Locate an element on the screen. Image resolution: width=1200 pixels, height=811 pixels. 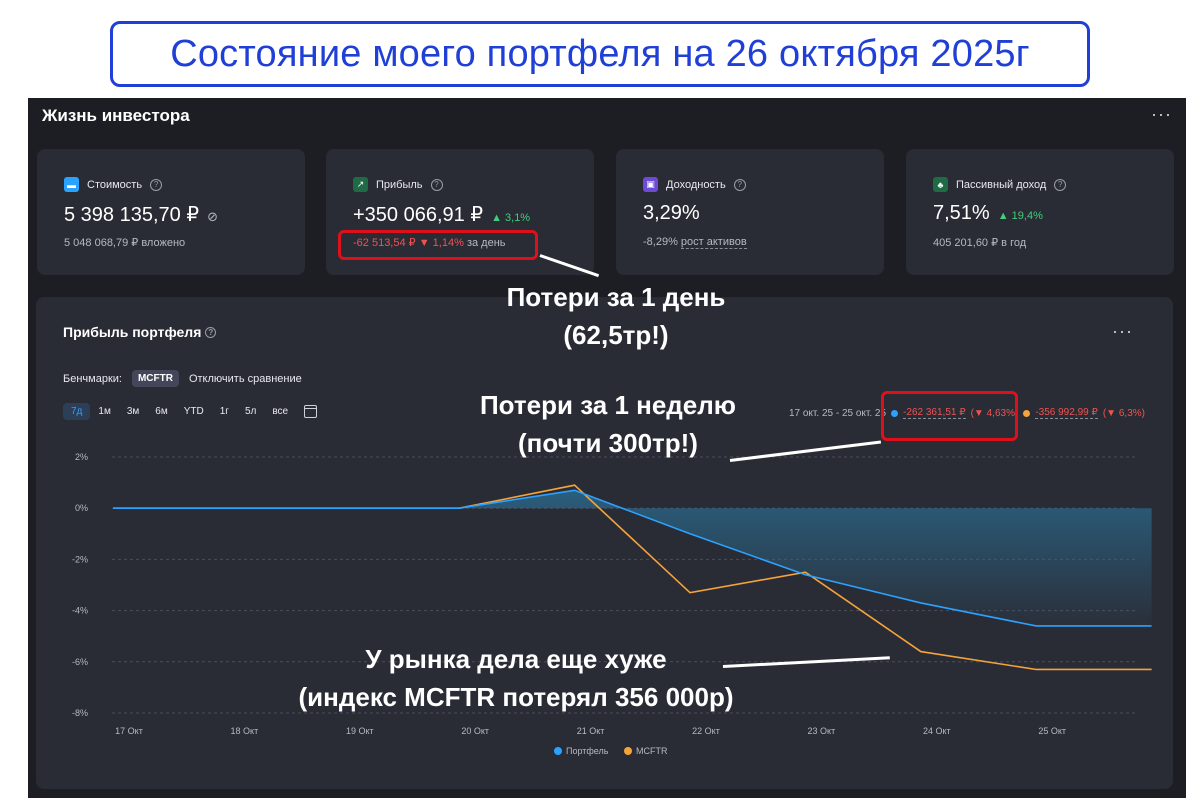
benchmarks-row: Бенчмарки: MCFTR Отключить сравнение is located at coordinates (182, 378).